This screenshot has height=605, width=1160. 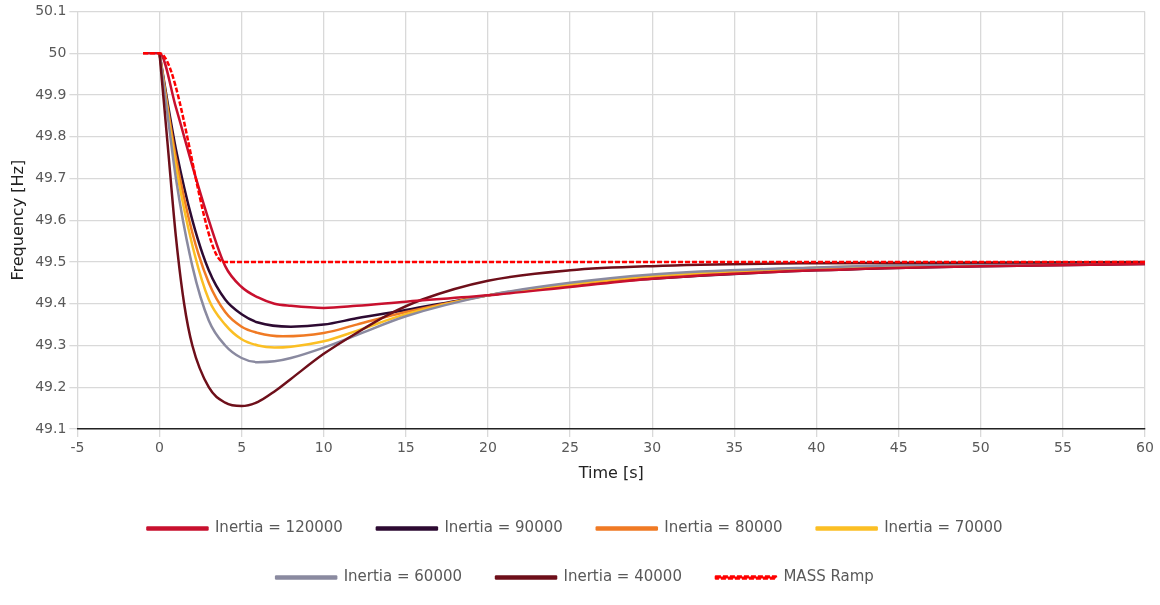 I want to click on x-tick-label: 60, so click(x=1145, y=447).